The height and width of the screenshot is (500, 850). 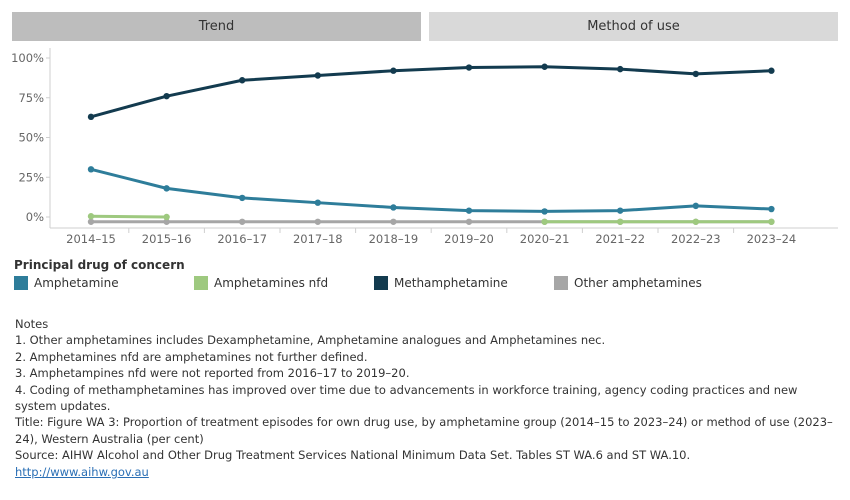 What do you see at coordinates (35, 217) in the screenshot?
I see `y-tick-label: 0%` at bounding box center [35, 217].